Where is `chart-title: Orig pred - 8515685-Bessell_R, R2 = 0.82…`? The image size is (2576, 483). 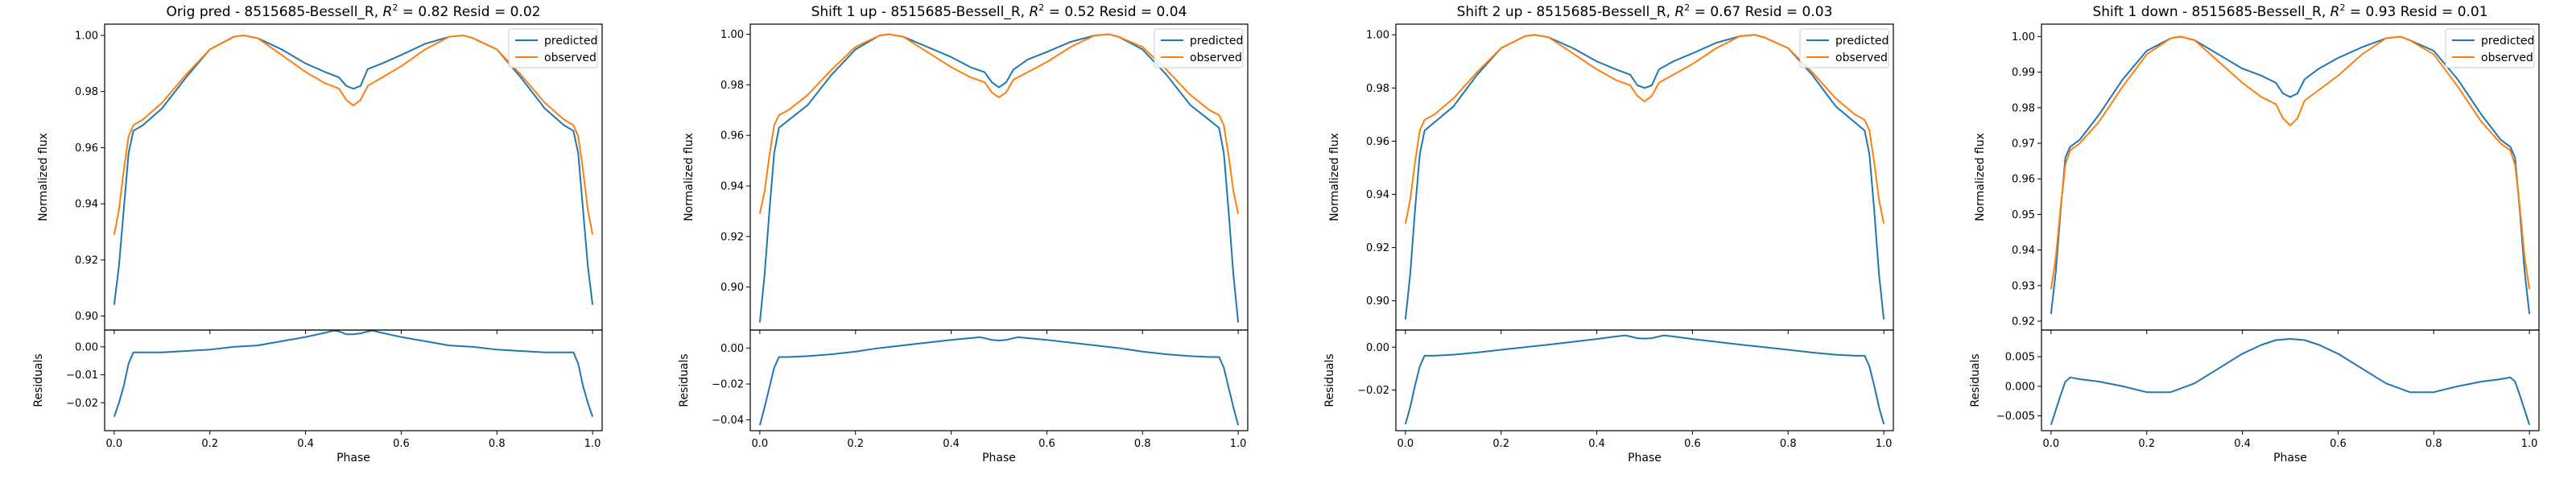 chart-title: Orig pred - 8515685-Bessell_R, R2 = 0.82… is located at coordinates (354, 11).